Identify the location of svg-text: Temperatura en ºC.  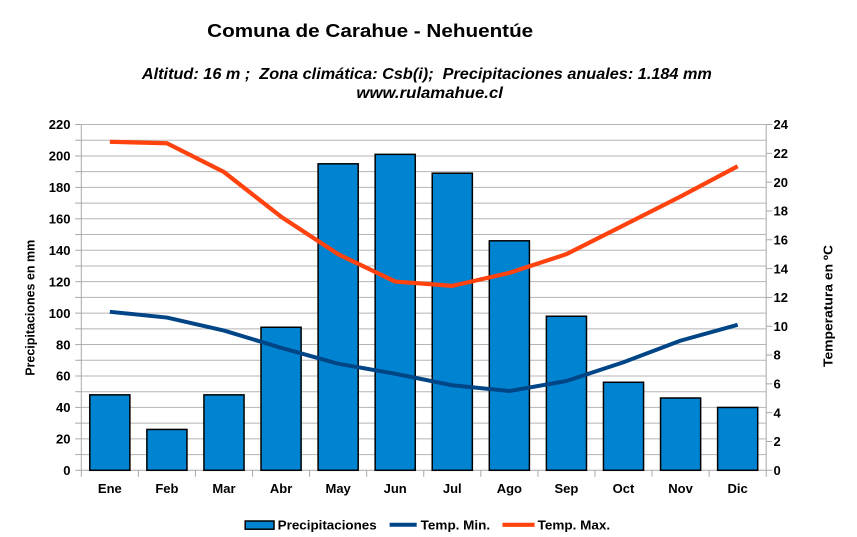
(828, 305).